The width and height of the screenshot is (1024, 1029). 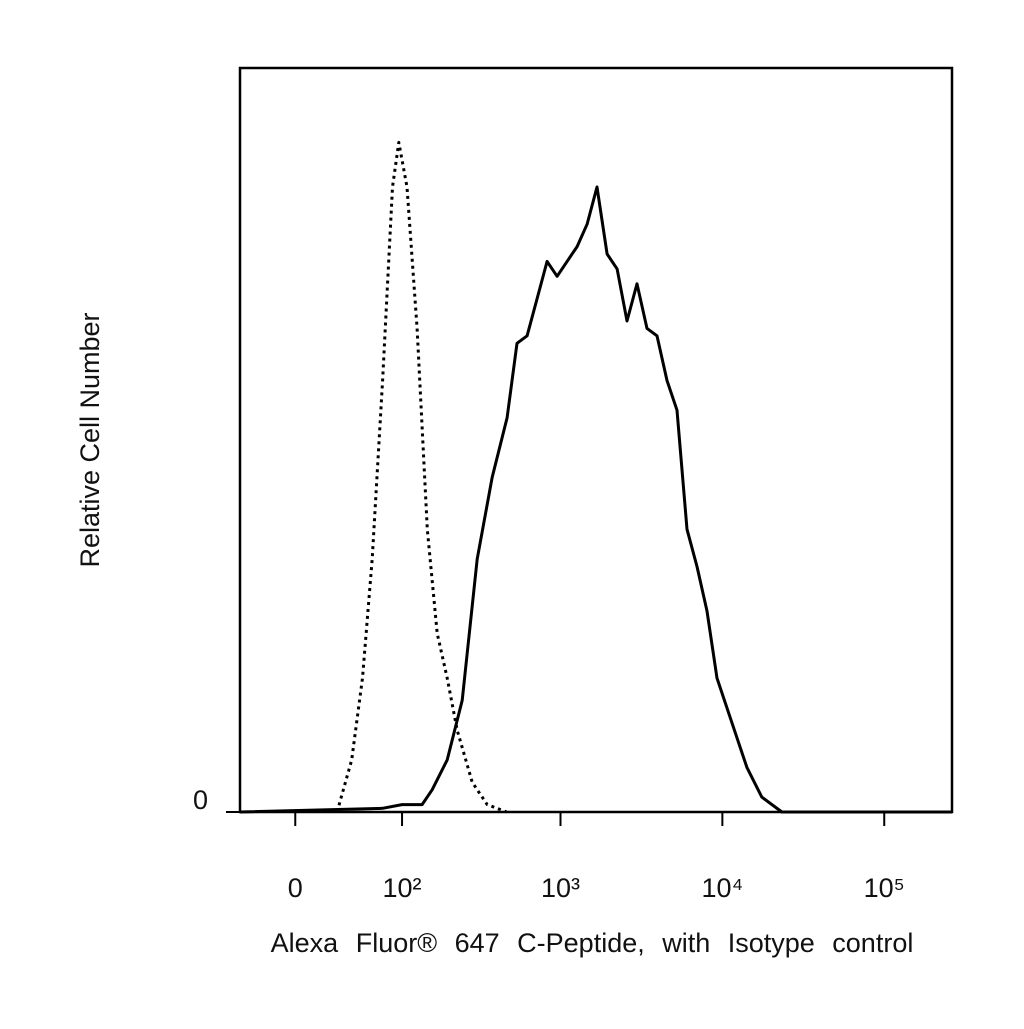 I want to click on y-axis-label: Relative Cell Number, so click(x=90, y=439).